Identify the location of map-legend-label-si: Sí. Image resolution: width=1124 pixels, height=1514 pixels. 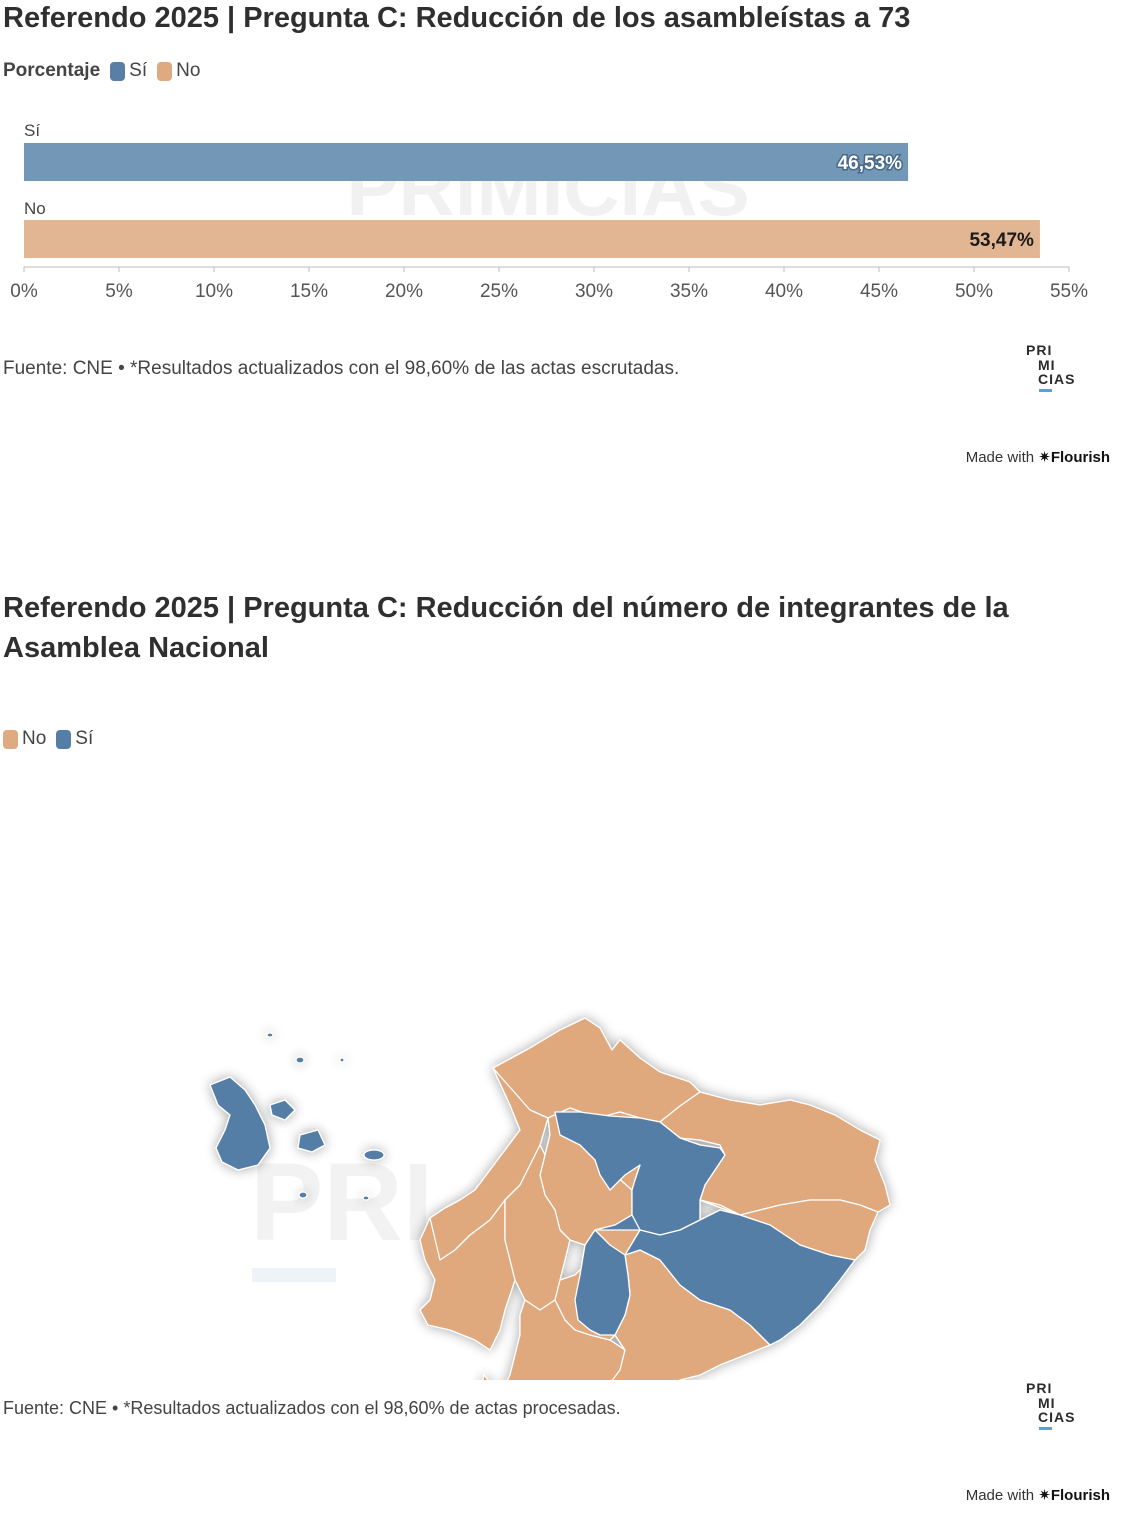
(84, 738).